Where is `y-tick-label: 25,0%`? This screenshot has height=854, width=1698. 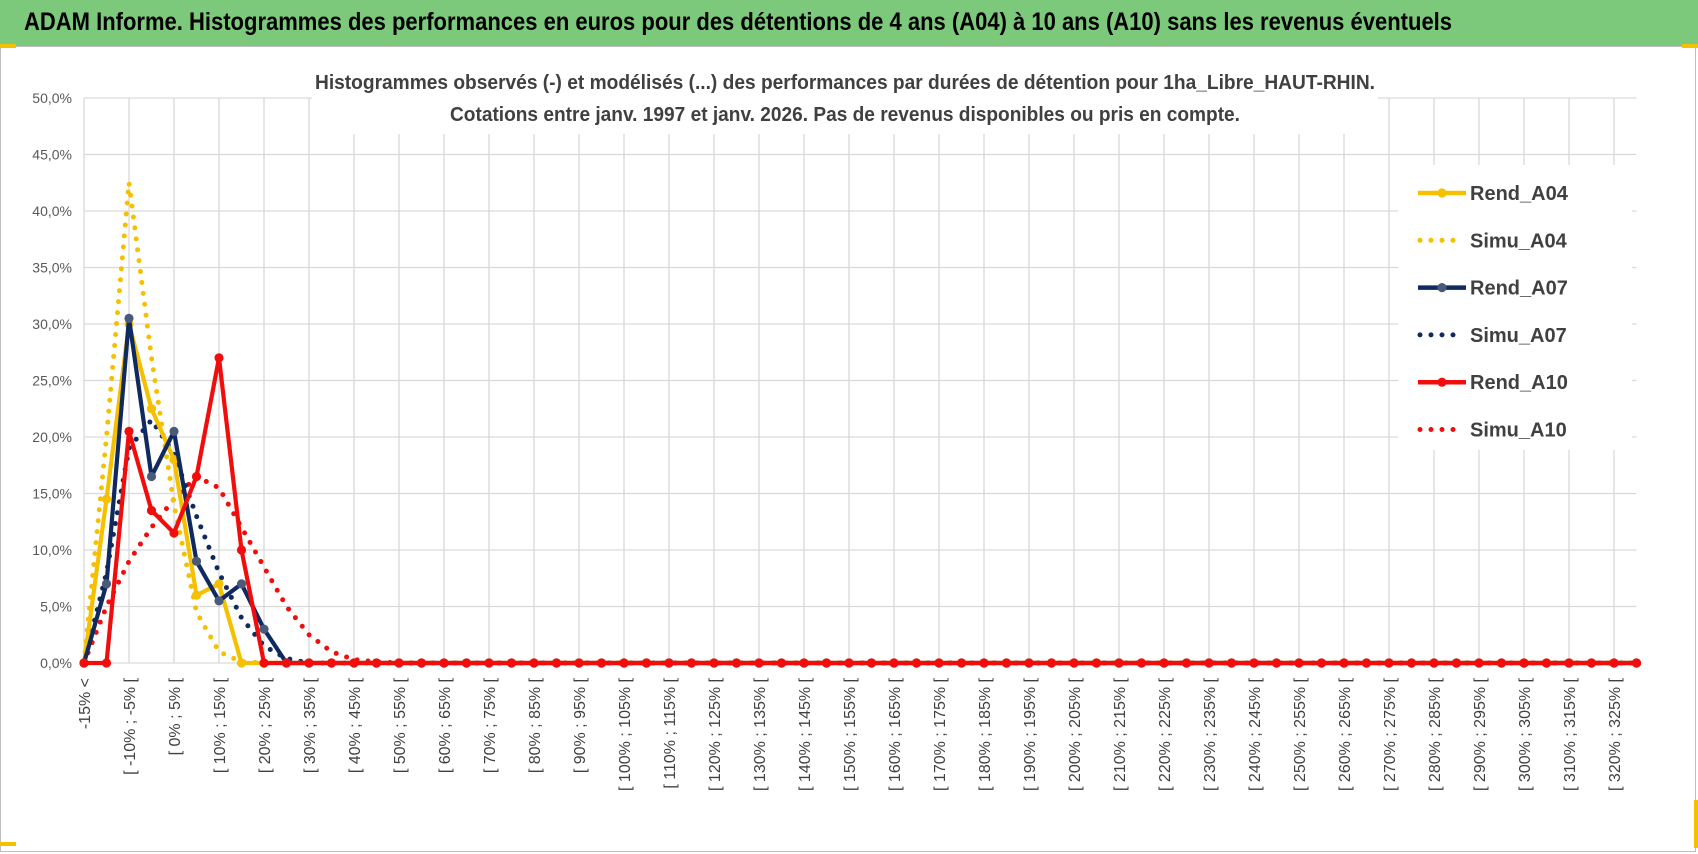
y-tick-label: 25,0% is located at coordinates (52, 381).